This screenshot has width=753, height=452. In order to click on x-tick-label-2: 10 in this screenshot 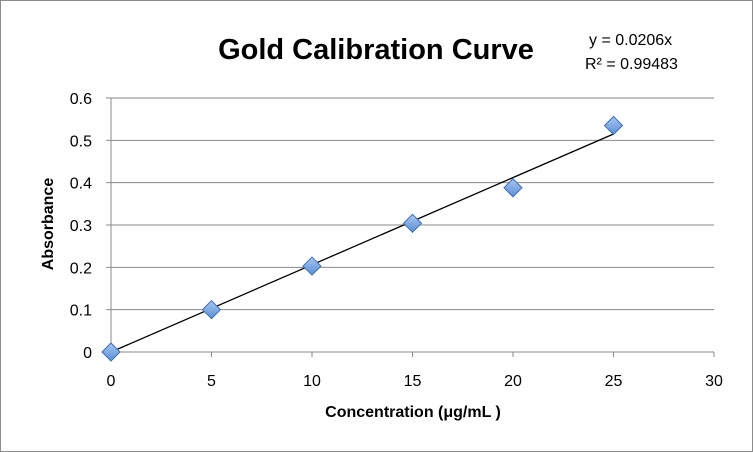, I will do `click(312, 381)`.